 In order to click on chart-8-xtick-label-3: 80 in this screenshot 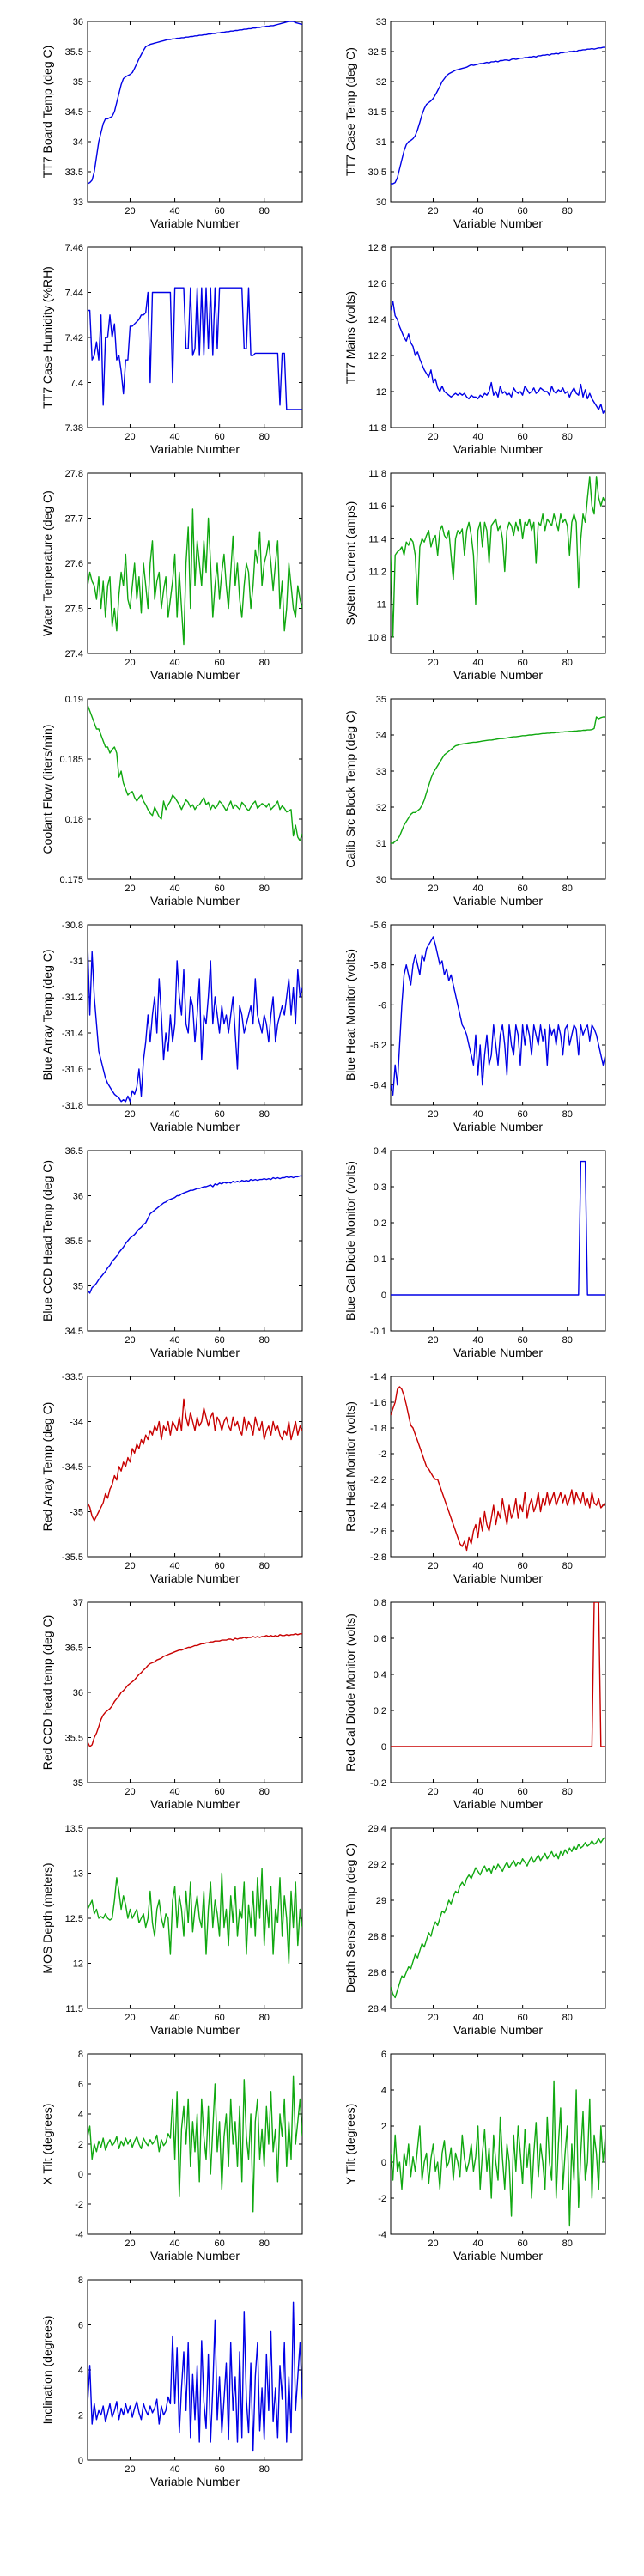, I will do `click(264, 1114)`.